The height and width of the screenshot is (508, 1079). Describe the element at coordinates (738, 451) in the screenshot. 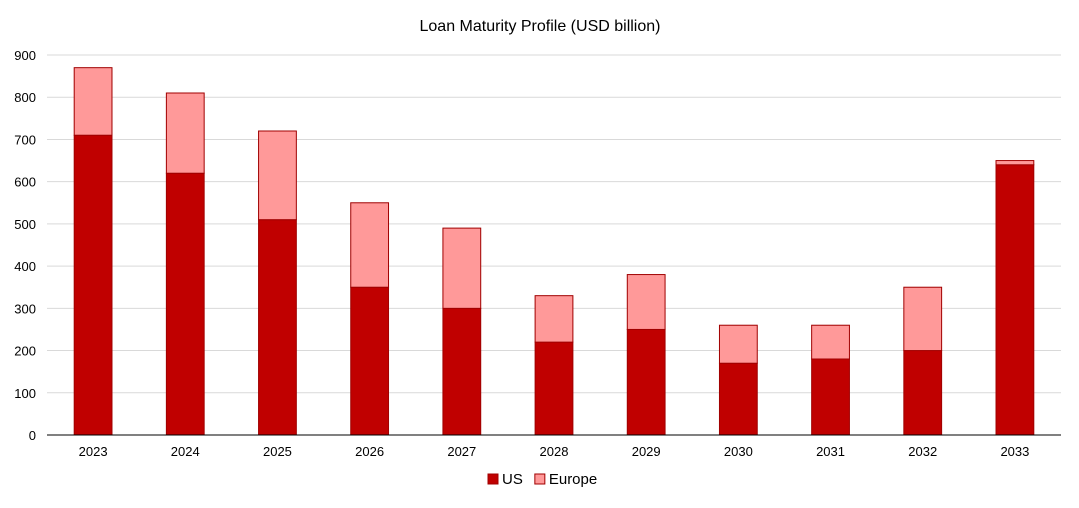

I see `x-tick-label: 2030` at that location.